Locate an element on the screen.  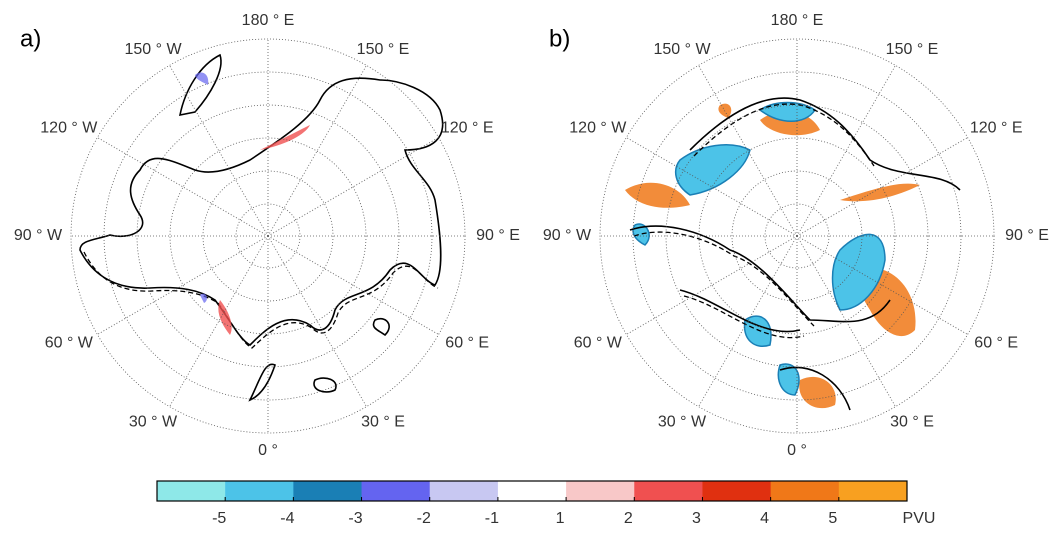
colorbar-unit: PVU is located at coordinates (919, 518).